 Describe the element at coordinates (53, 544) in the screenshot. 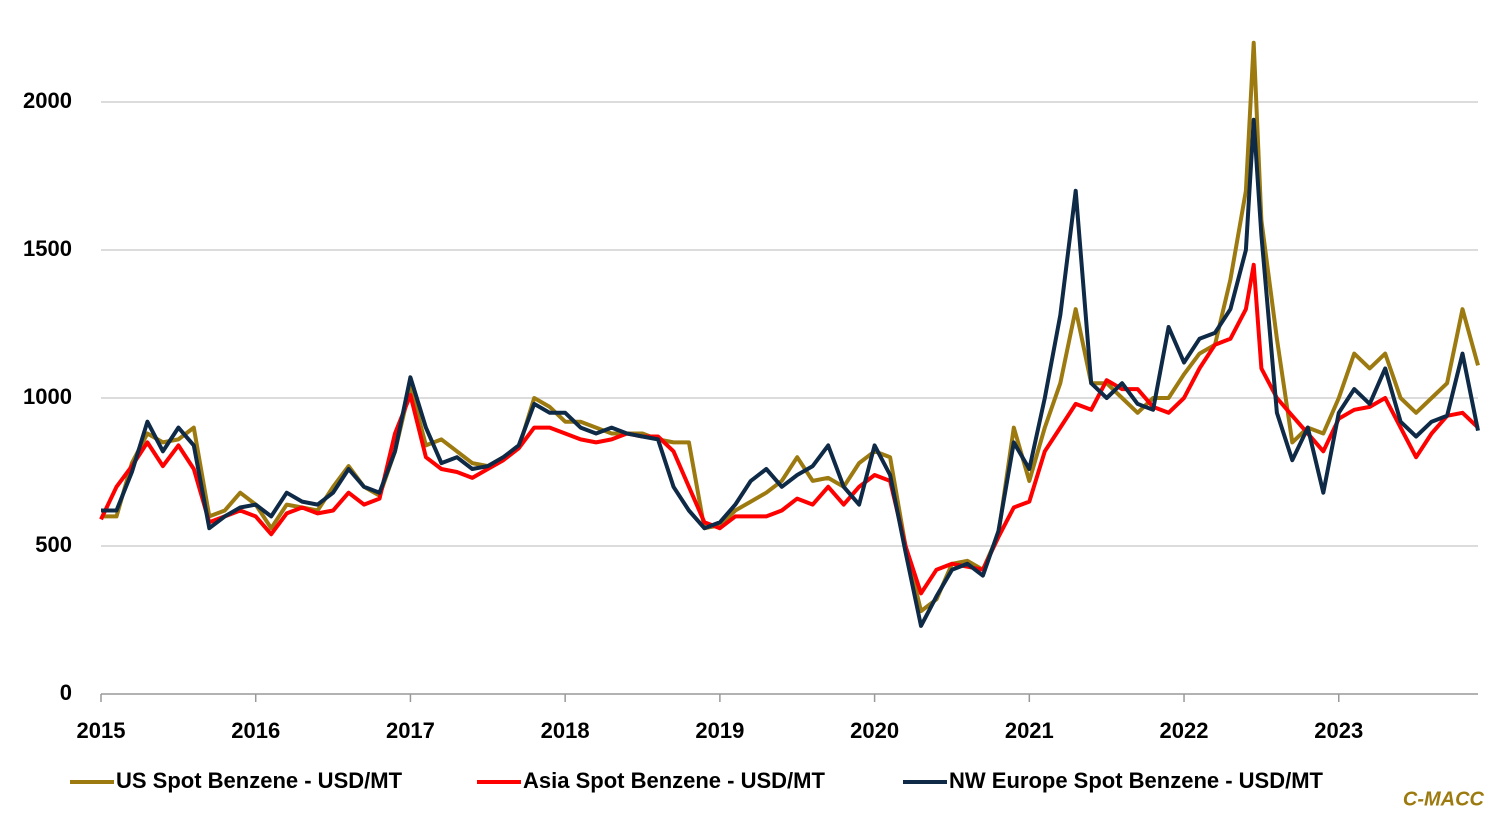

I see `y-tick-label: 500` at that location.